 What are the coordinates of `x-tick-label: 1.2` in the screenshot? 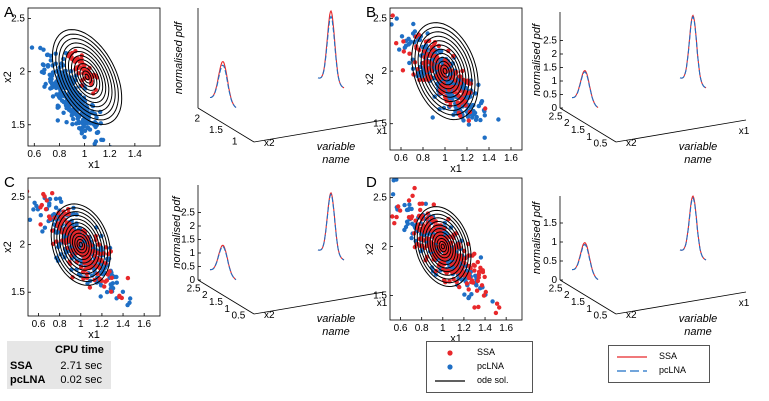 It's located at (464, 328).